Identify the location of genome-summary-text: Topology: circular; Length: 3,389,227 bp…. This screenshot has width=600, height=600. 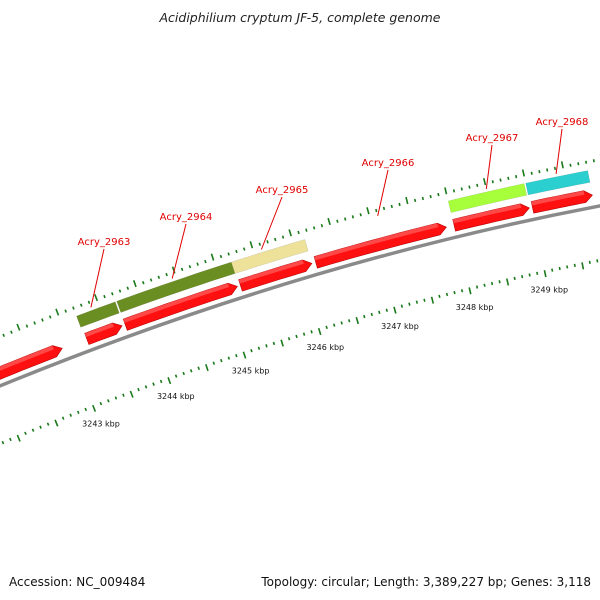
(426, 582).